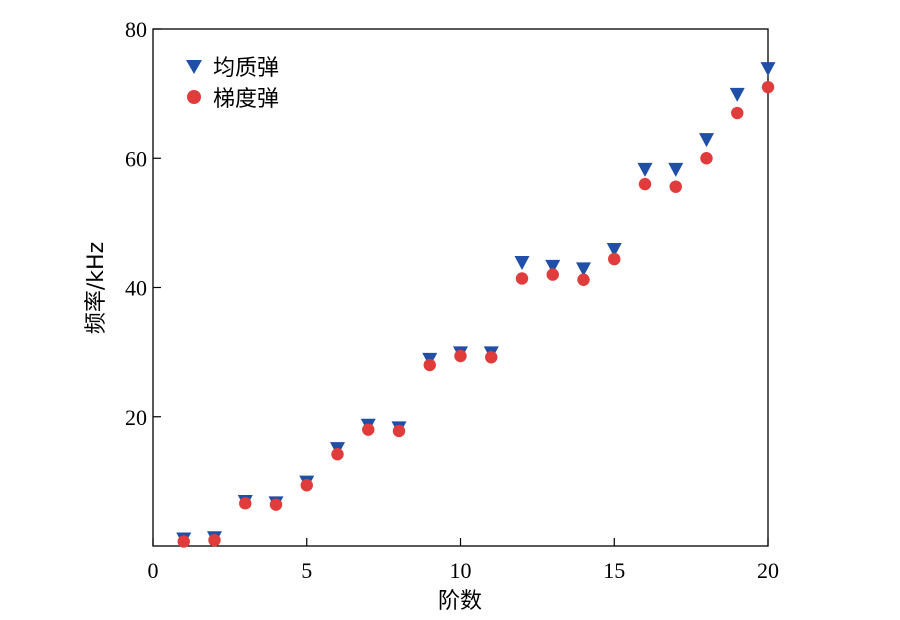  I want to click on legend: 均质弹 梯度弹, so click(232, 84).